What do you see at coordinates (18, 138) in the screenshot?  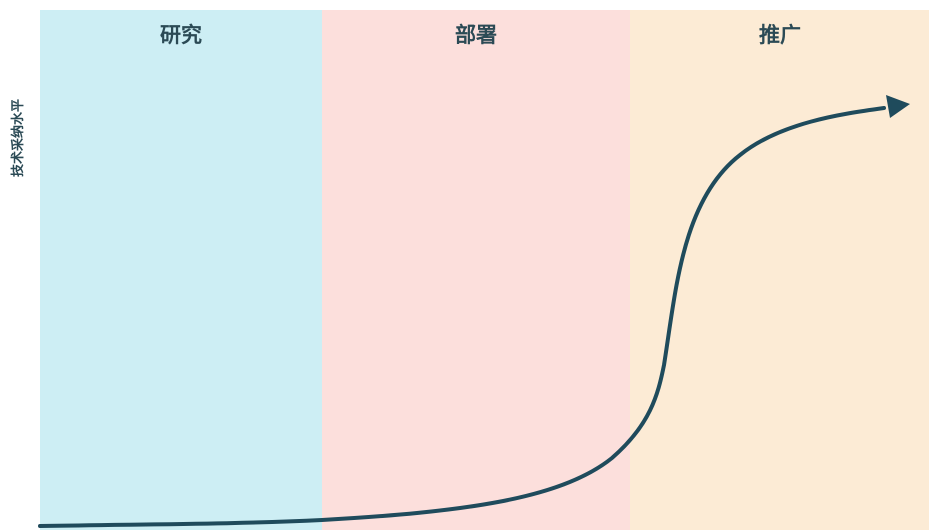 I see `y-axis-label: 技术采纳水平` at bounding box center [18, 138].